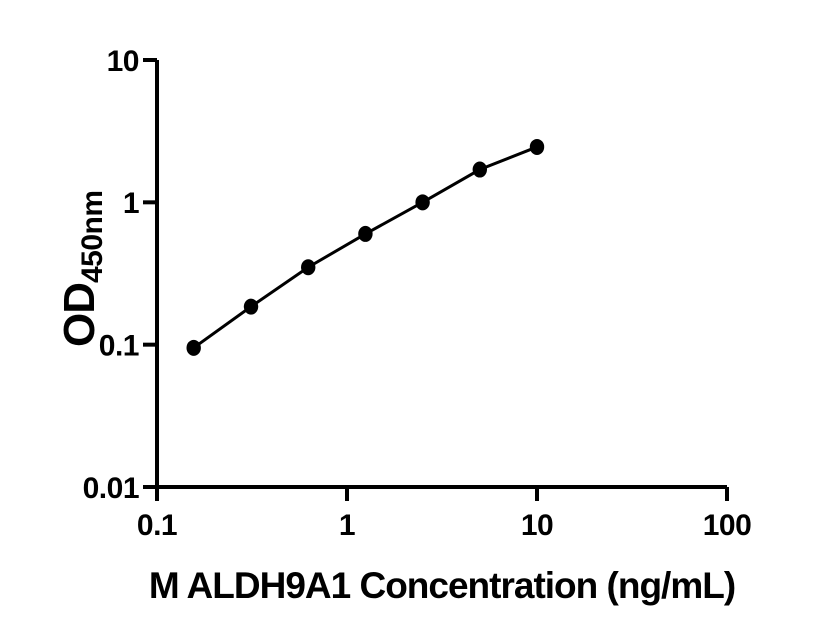 This screenshot has height=640, width=816. Describe the element at coordinates (79, 315) in the screenshot. I see `y-axis-title-main: OD` at that location.